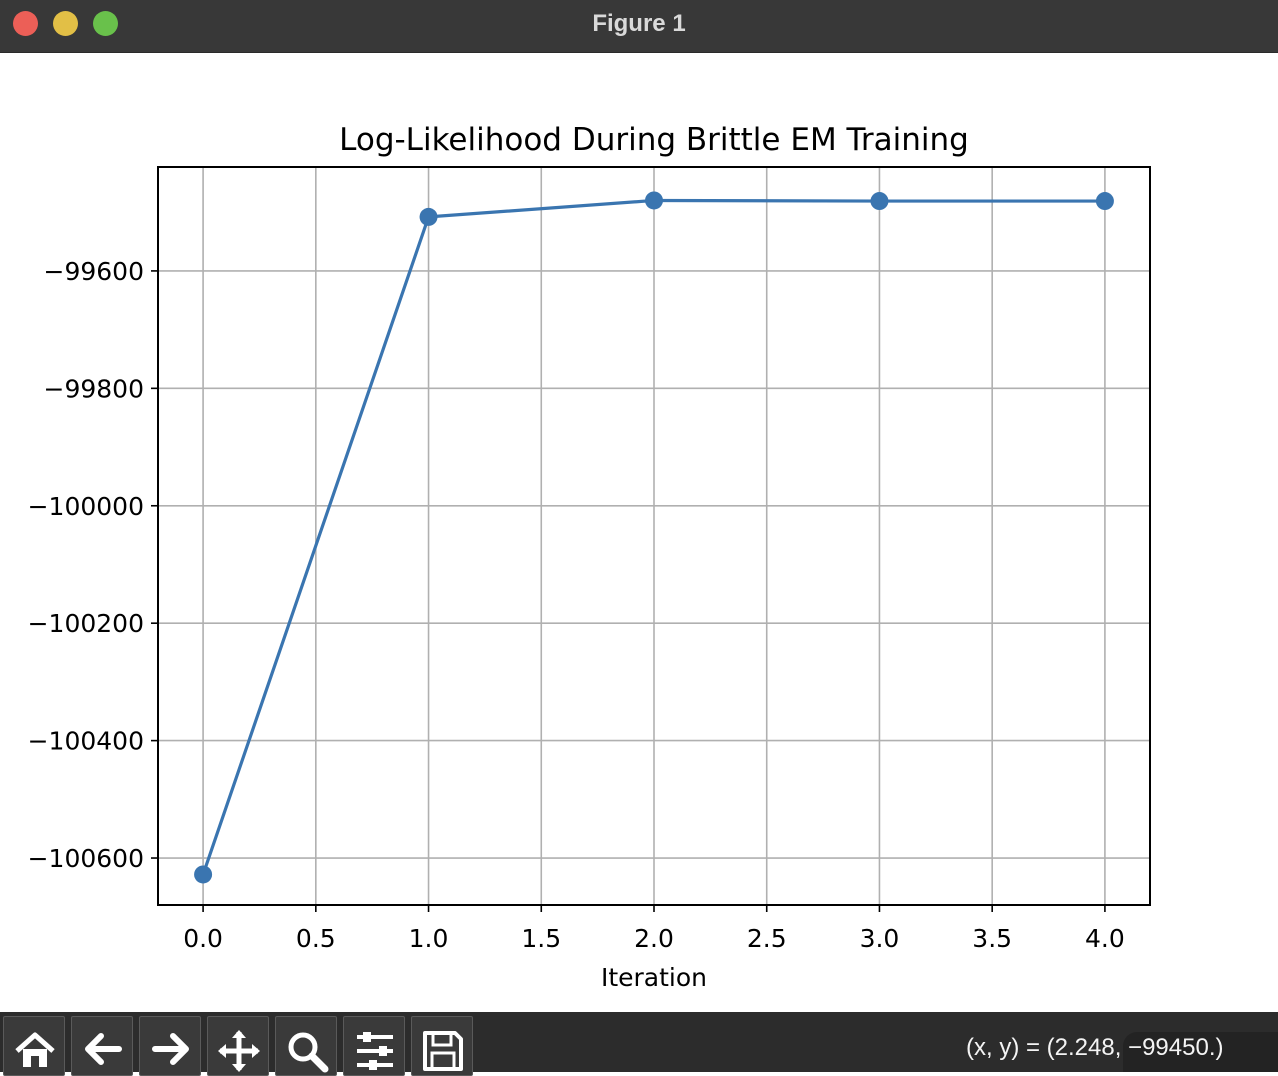  I want to click on window-titlebar: Figure 1, so click(639, 26).